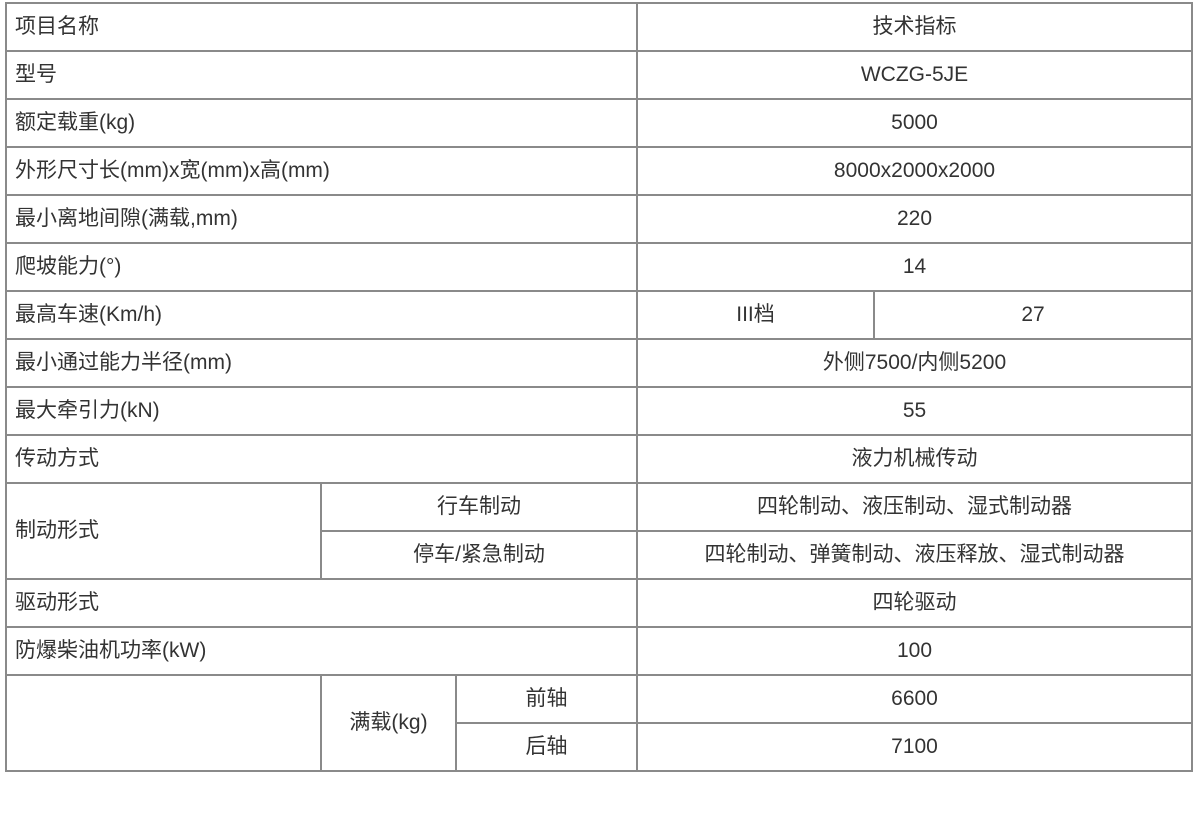 Image resolution: width=1200 pixels, height=835 pixels. What do you see at coordinates (914, 267) in the screenshot?
I see `row-value-gradeability: 14` at bounding box center [914, 267].